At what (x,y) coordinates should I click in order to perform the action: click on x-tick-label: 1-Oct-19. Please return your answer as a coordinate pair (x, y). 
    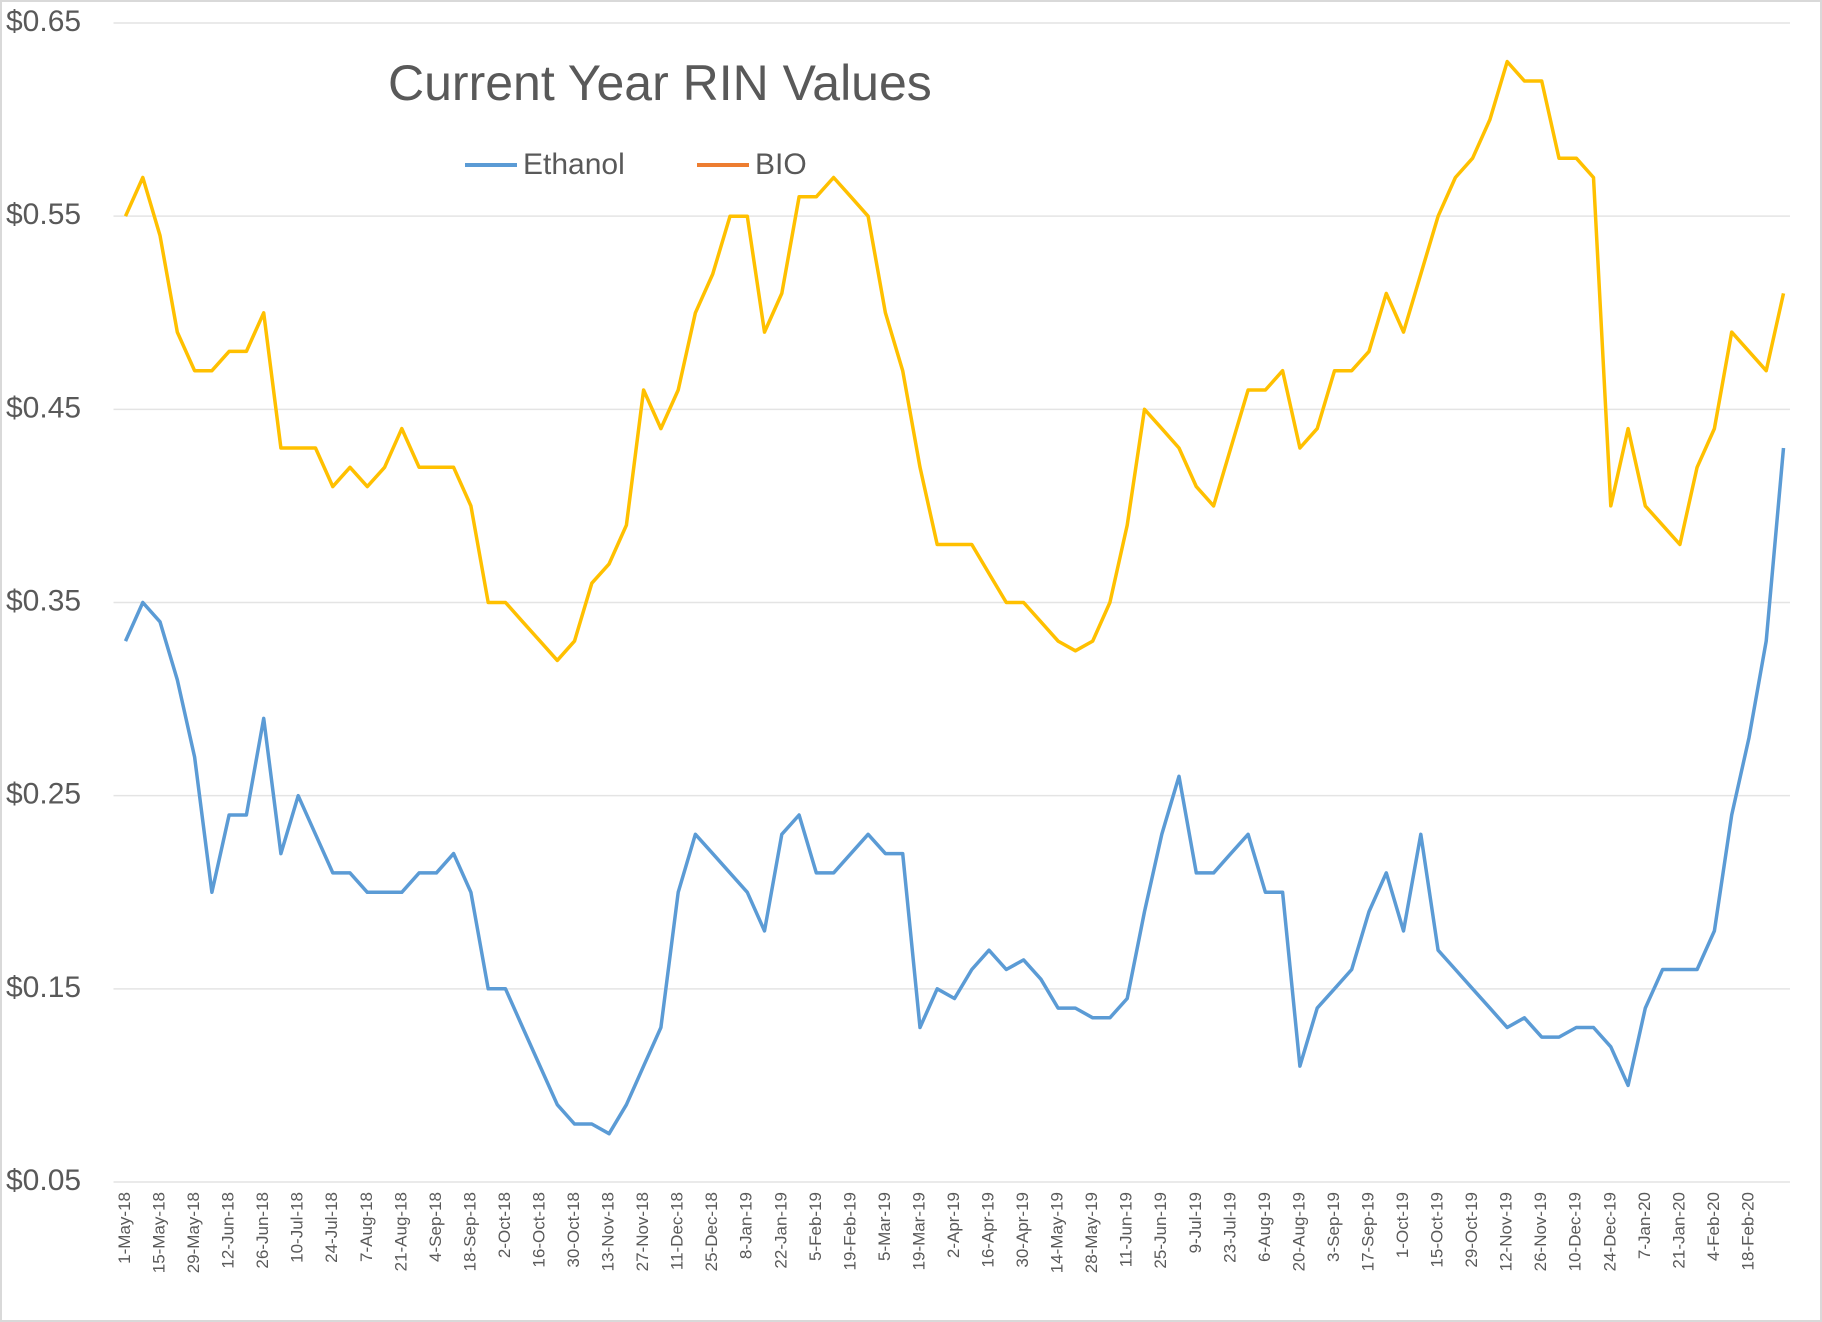
    Looking at the image, I should click on (1402, 1225).